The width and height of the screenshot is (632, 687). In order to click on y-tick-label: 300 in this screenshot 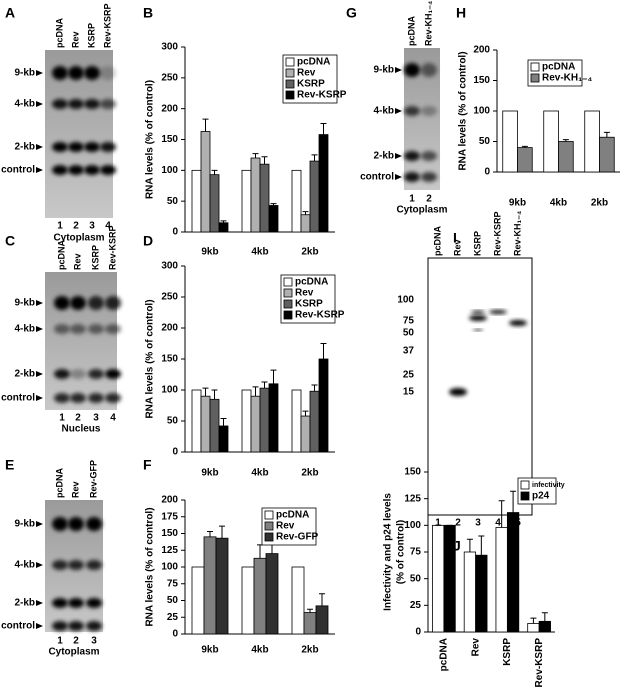, I will do `click(169, 47)`.